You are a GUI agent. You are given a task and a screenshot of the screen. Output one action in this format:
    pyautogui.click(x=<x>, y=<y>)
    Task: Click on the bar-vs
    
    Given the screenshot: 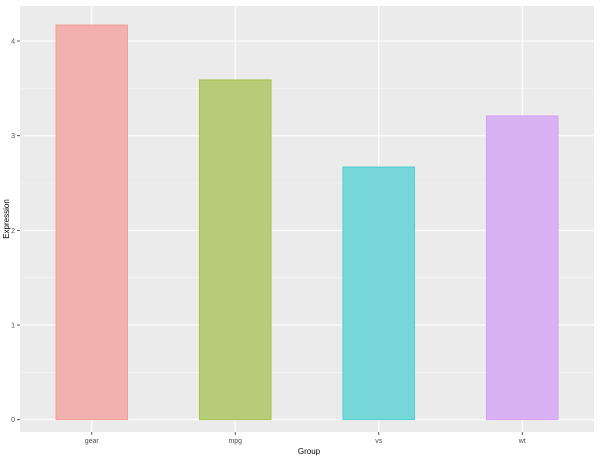 What is the action you would take?
    pyautogui.click(x=379, y=293)
    